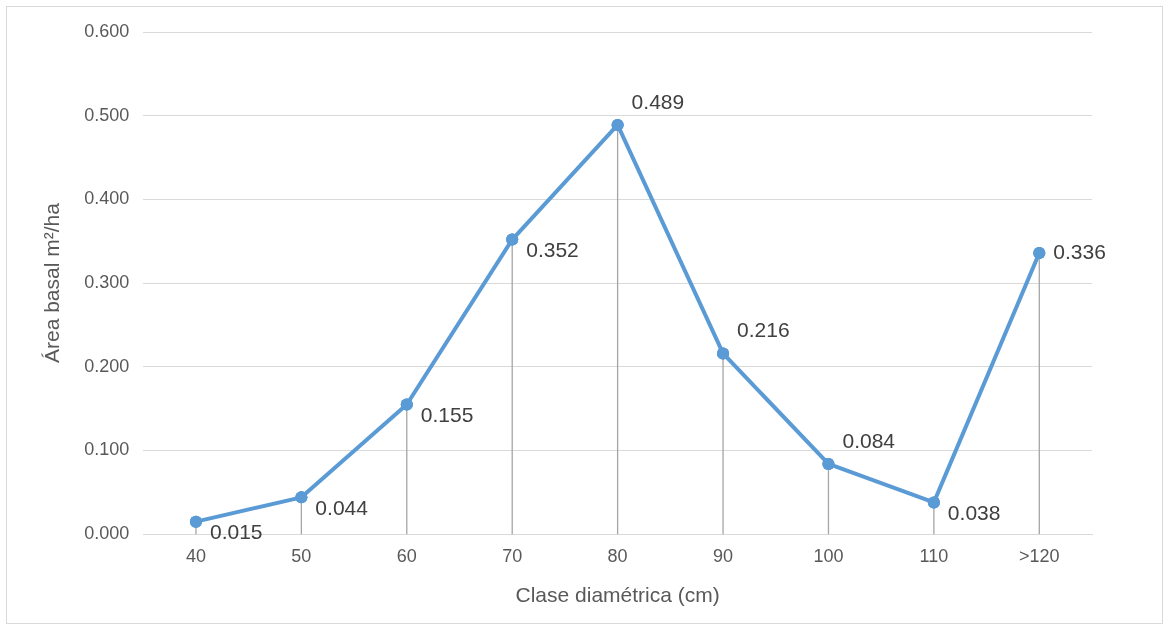 This screenshot has width=1169, height=630. I want to click on x-tick-label: 40, so click(195, 555).